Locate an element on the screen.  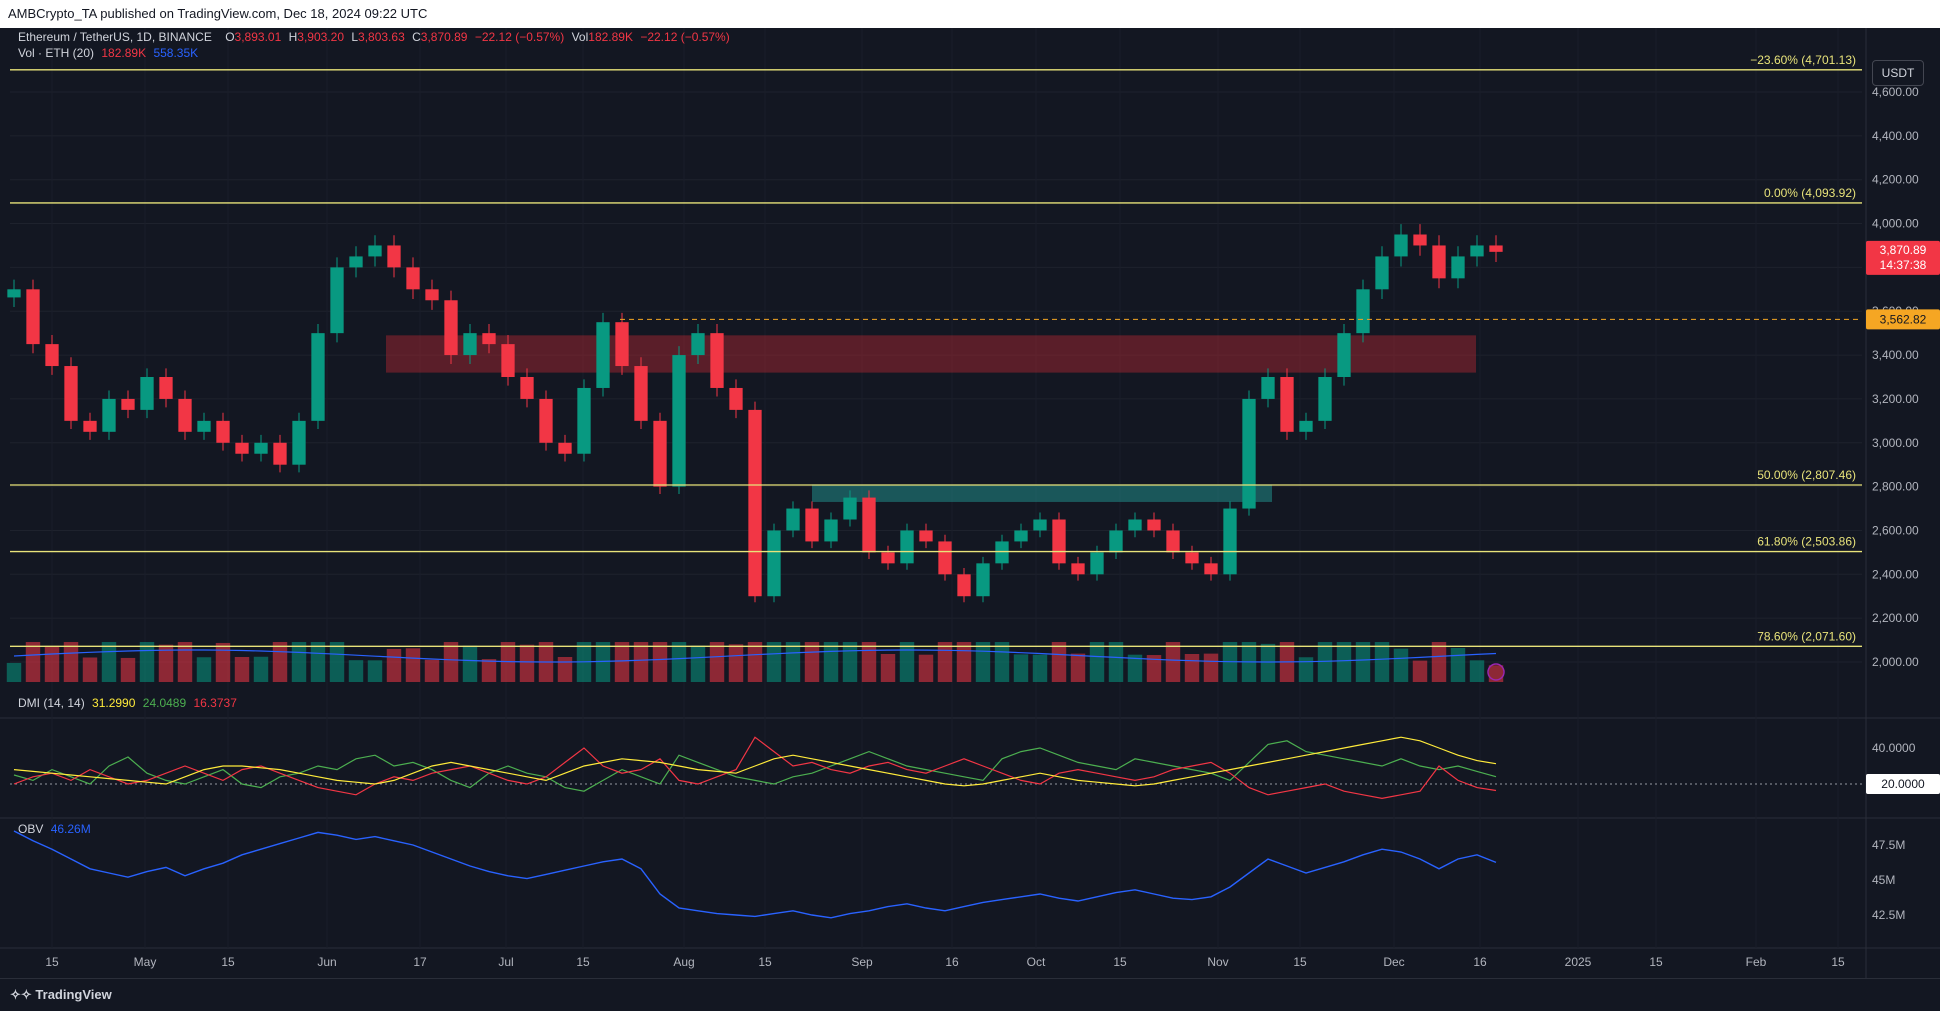
price-tick-label: 4,000.00 is located at coordinates (1895, 224).